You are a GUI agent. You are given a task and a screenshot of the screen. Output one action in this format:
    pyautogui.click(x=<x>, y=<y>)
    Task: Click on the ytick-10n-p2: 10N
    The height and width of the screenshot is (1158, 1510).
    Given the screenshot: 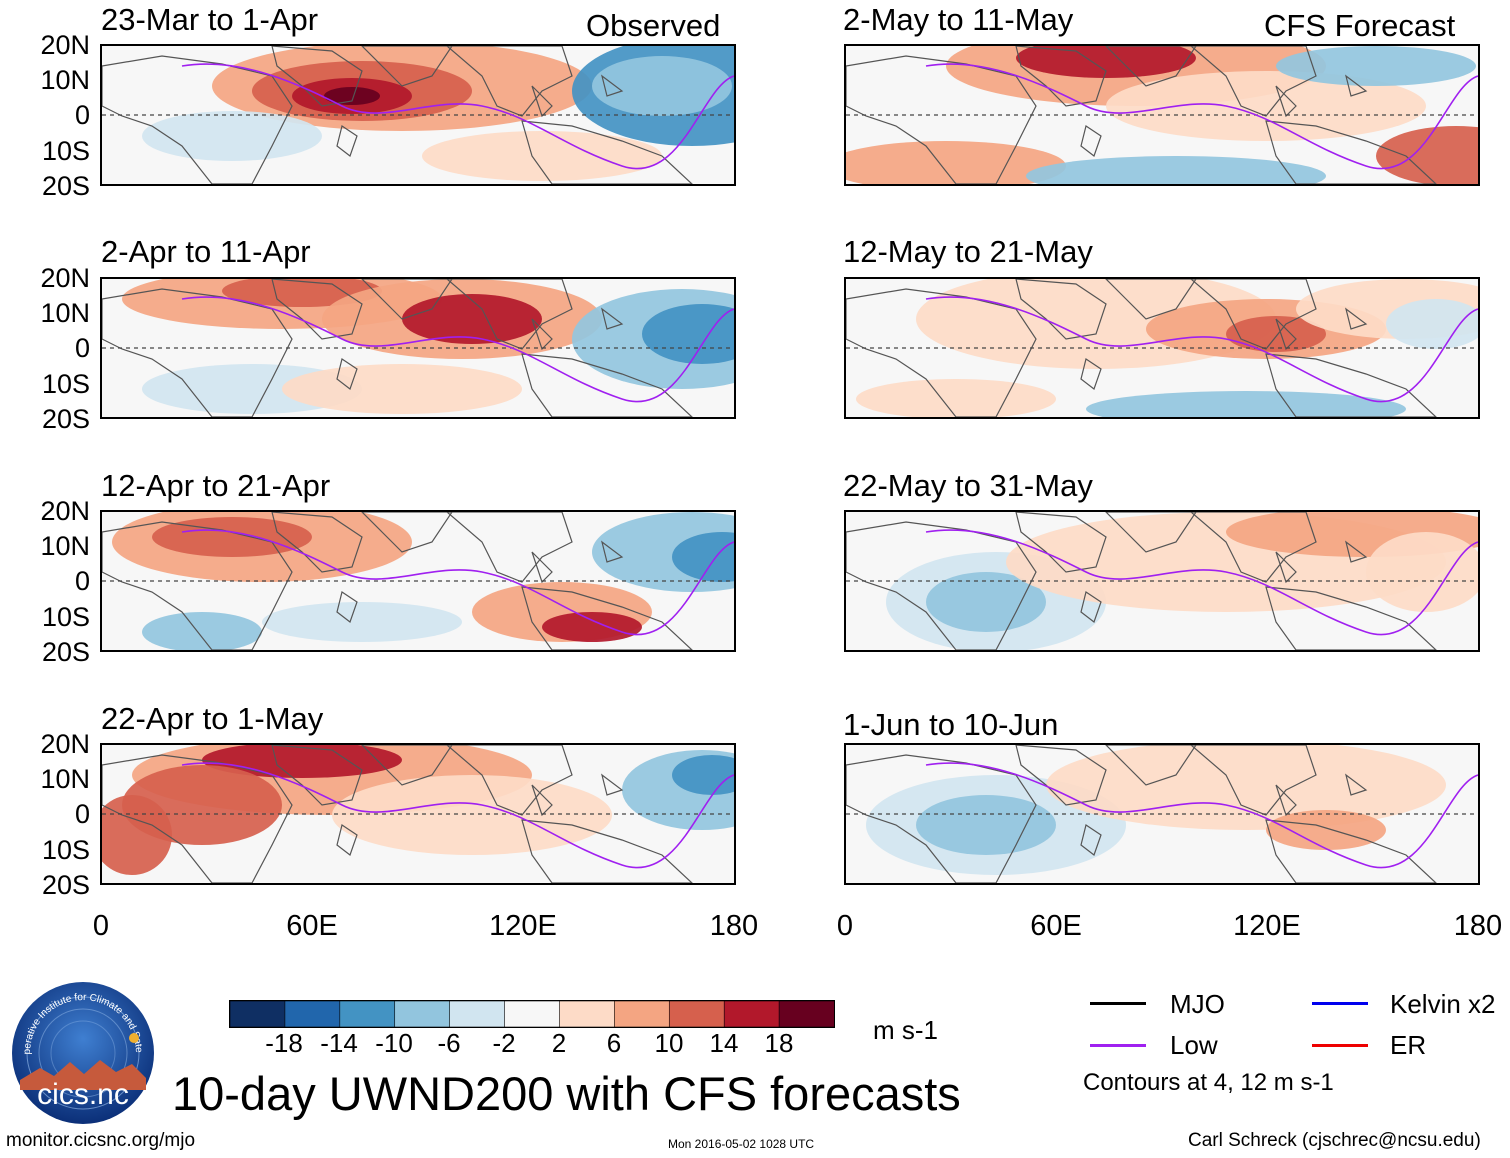 What is the action you would take?
    pyautogui.click(x=65, y=313)
    